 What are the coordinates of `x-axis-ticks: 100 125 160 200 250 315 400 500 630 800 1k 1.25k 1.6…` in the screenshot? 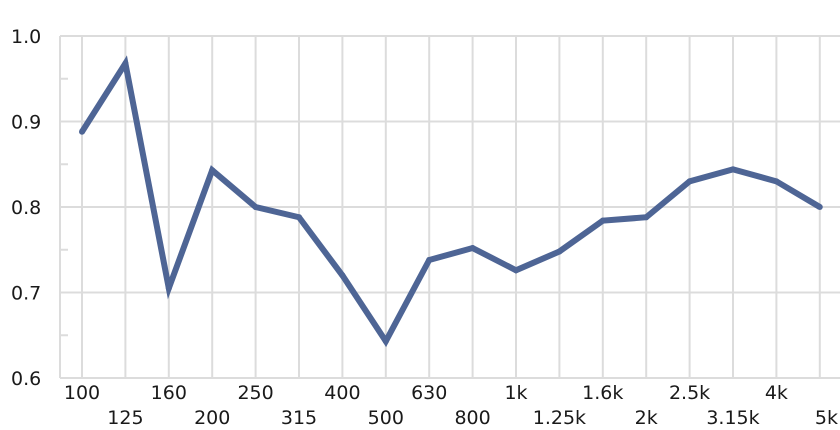 It's located at (451, 405).